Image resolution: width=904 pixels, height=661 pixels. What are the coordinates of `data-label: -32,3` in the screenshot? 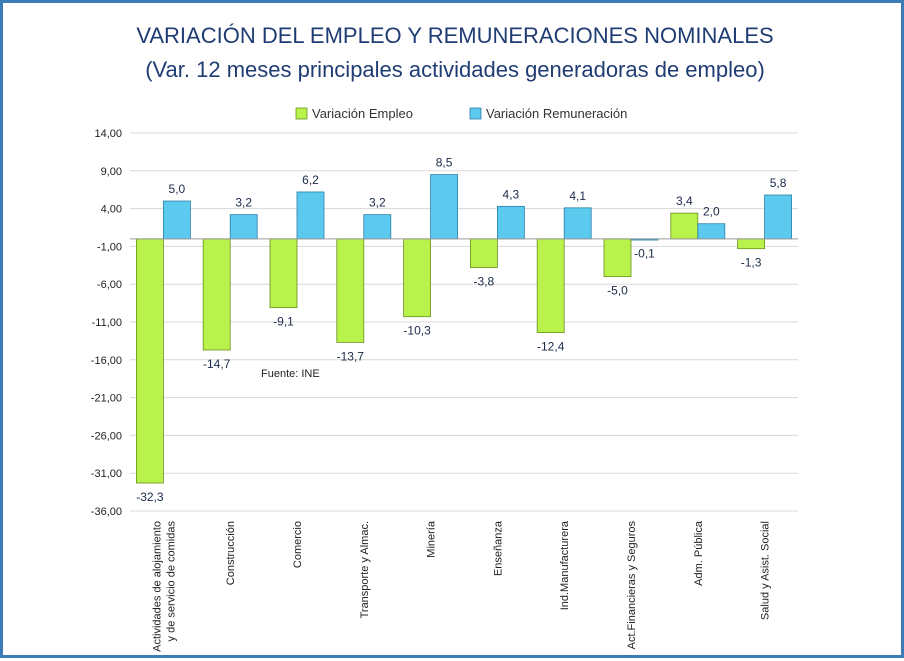 It's located at (150, 497).